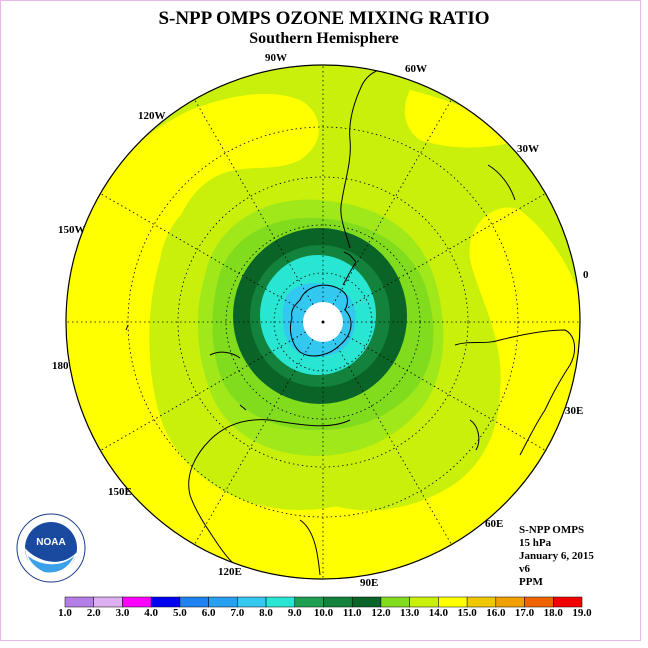 The height and width of the screenshot is (648, 648). I want to click on lon-label-150w: 150W, so click(72, 230).